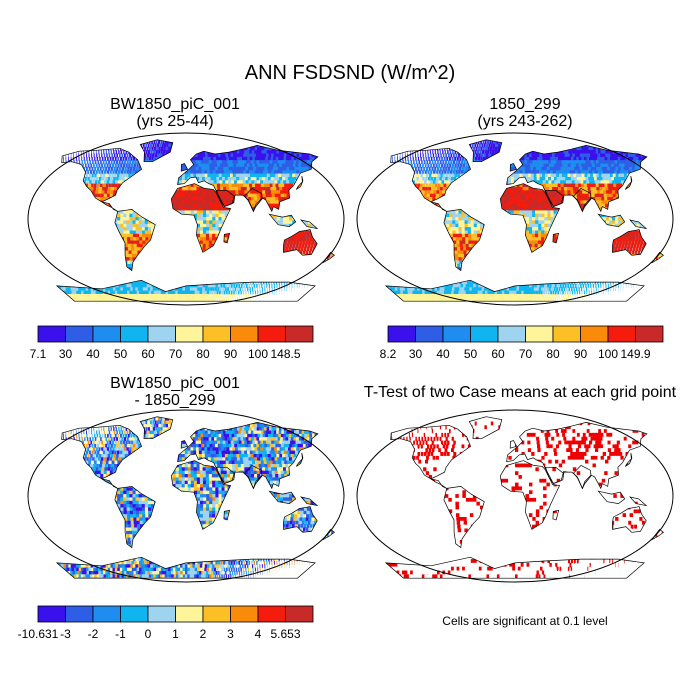 The width and height of the screenshot is (700, 700). What do you see at coordinates (175, 400) in the screenshot?
I see `panel-subtitle-diff: - 1850_299` at bounding box center [175, 400].